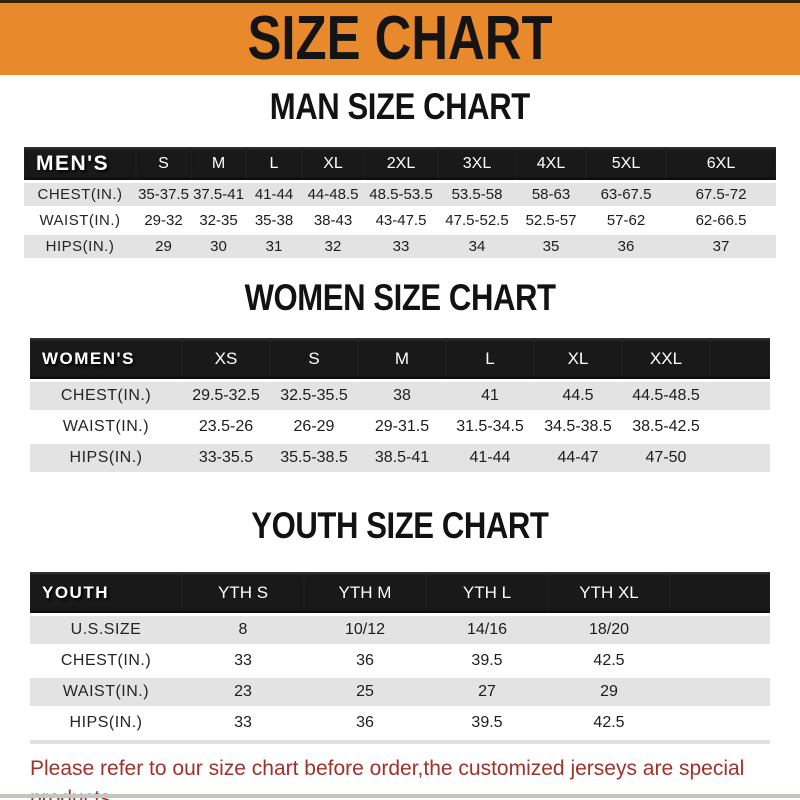  I want to click on youth-table-header-row: YOUTH YTH S YTH M YTH L YTH XL, so click(400, 592).